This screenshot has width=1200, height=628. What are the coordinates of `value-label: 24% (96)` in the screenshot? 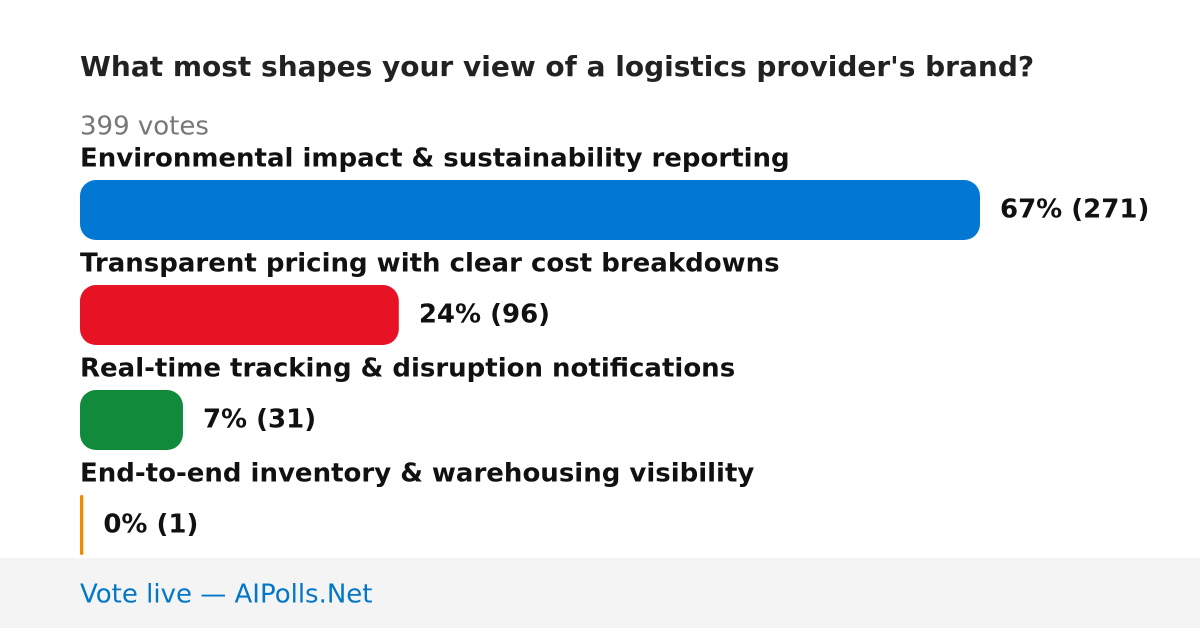 It's located at (484, 315).